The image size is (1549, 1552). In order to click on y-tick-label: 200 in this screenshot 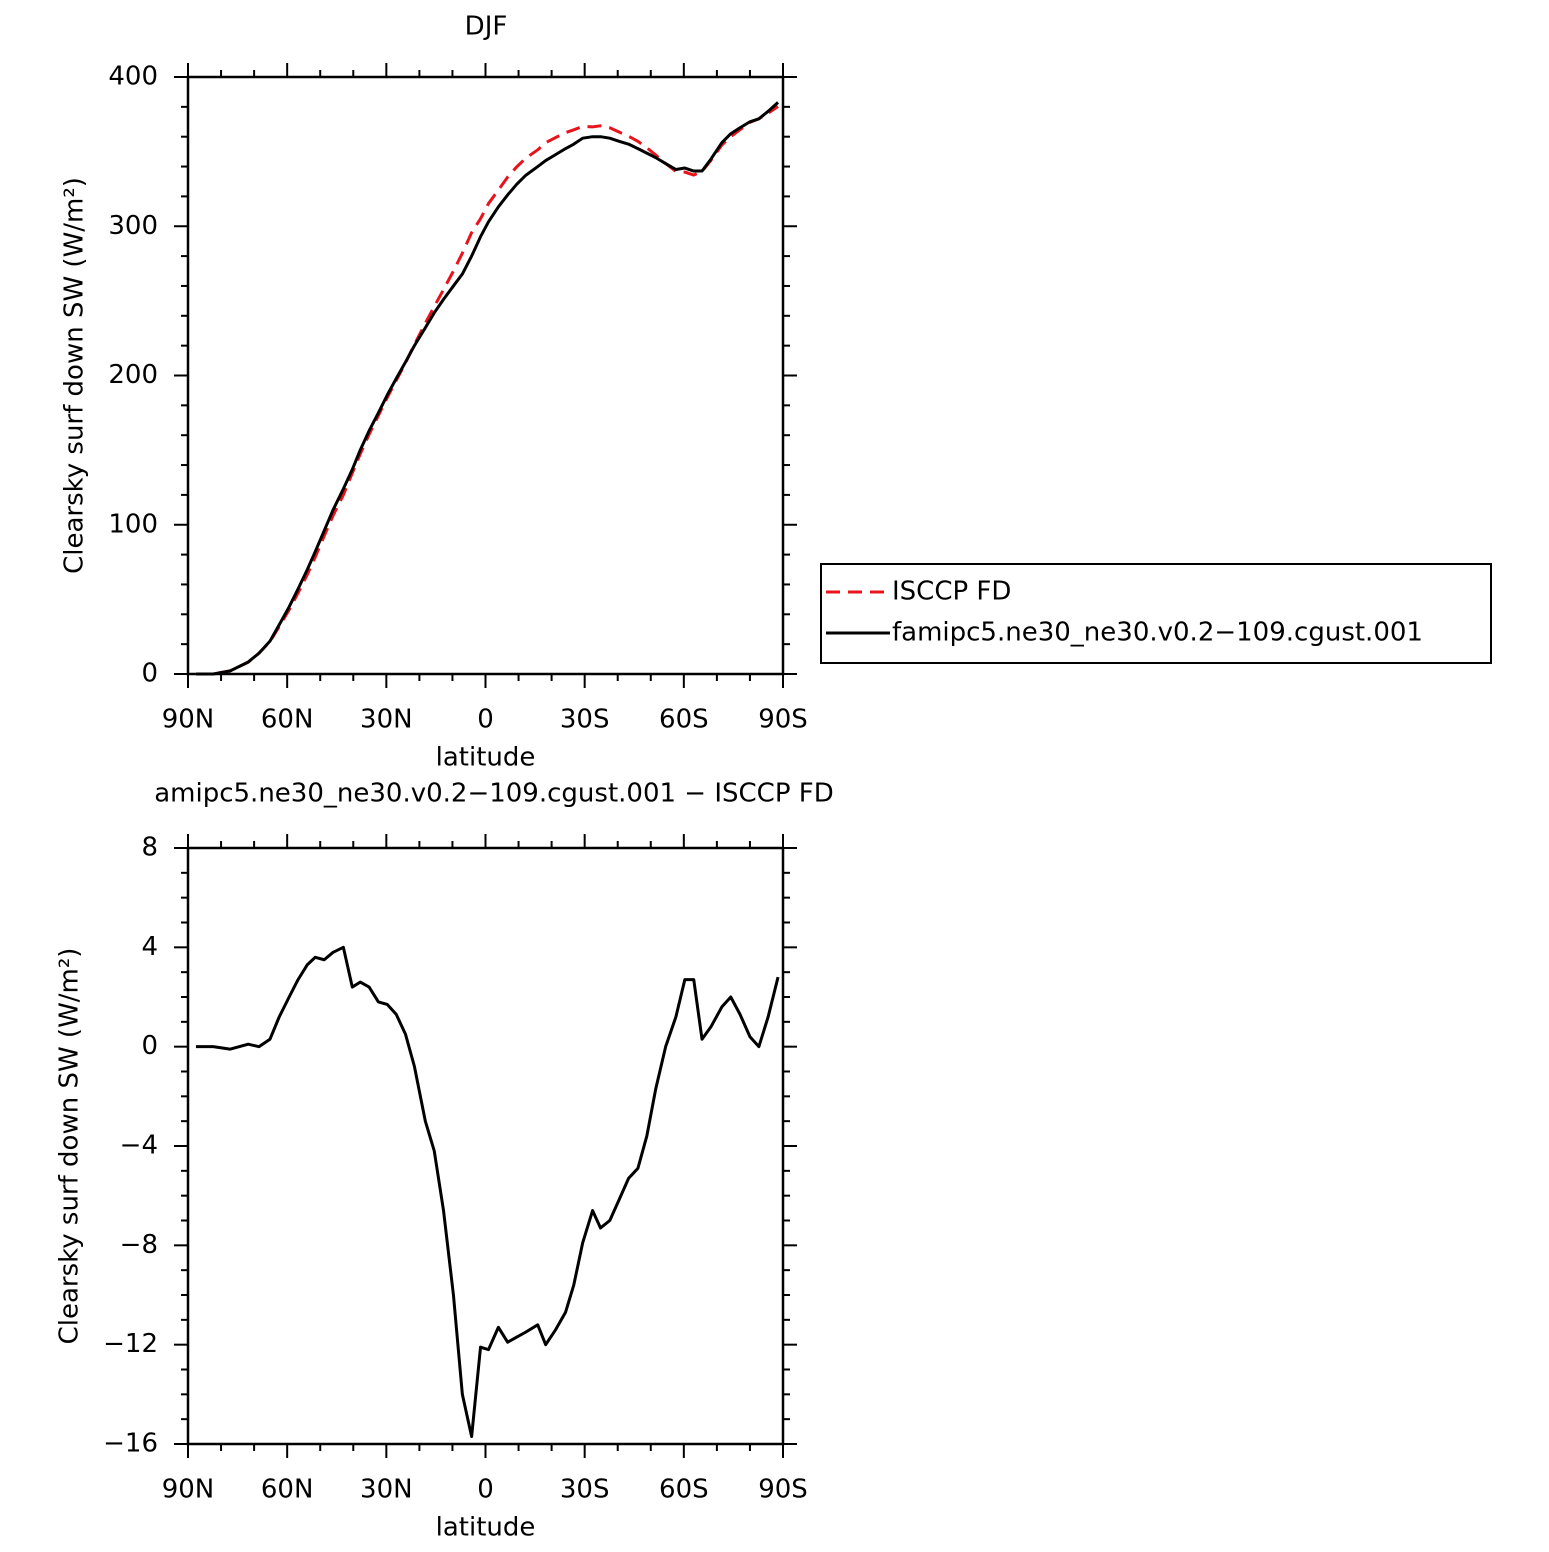, I will do `click(133, 375)`.